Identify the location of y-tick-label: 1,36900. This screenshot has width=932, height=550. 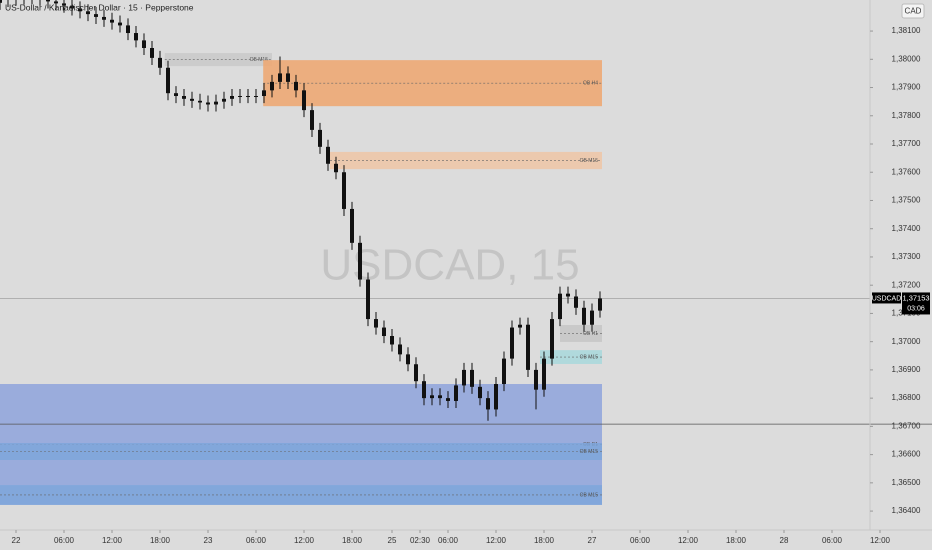
(906, 369).